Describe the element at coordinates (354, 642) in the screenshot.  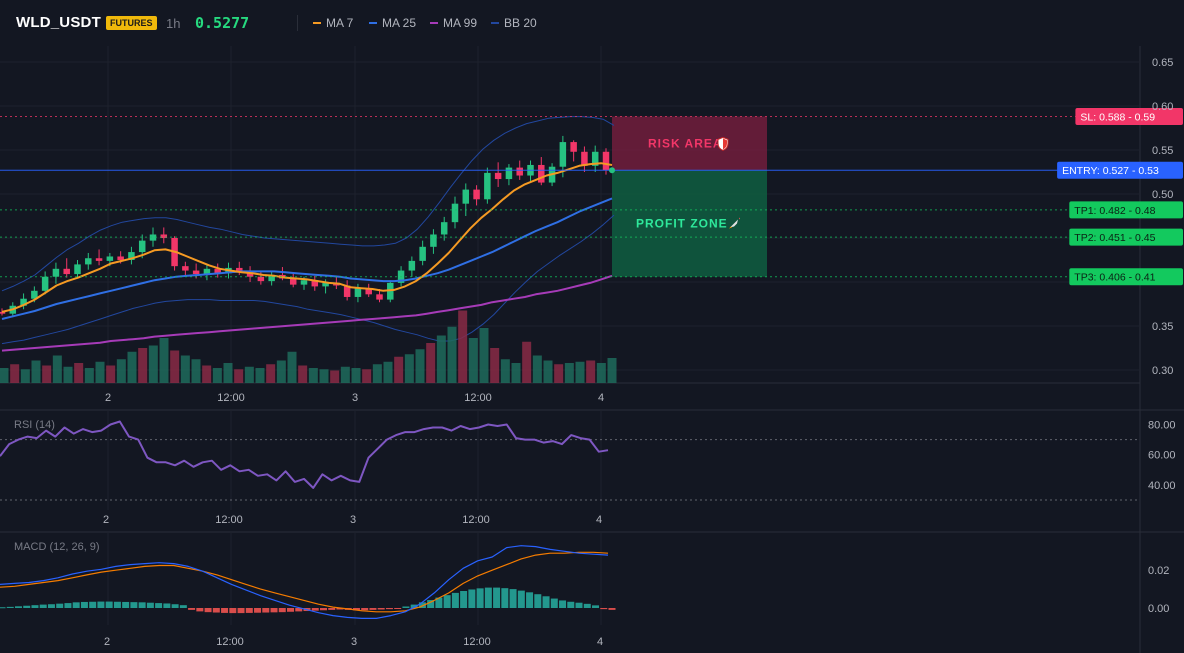
I see `macd-time-tick: 3` at that location.